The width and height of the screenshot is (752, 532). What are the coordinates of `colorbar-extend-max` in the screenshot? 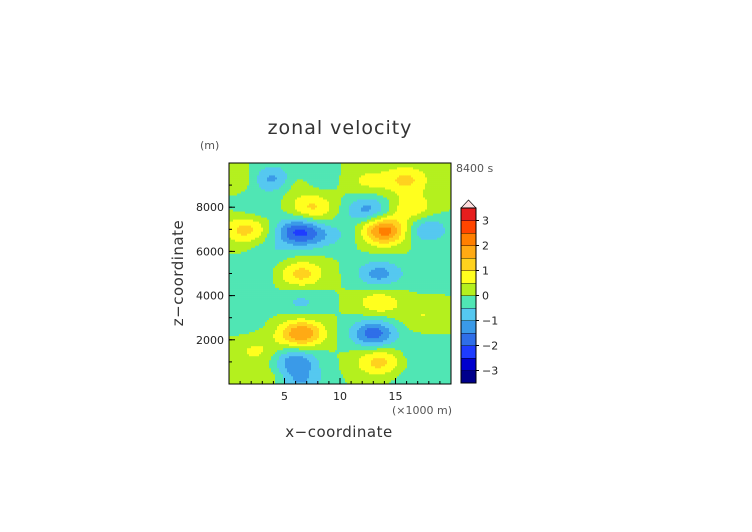 It's located at (468, 204).